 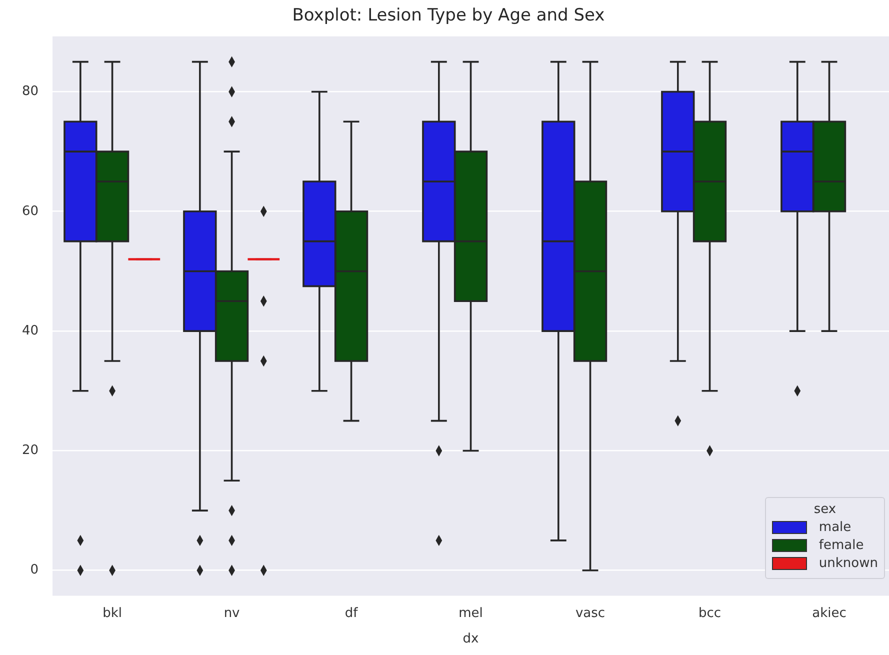 What do you see at coordinates (30, 330) in the screenshot?
I see `y-tick-label: 40` at bounding box center [30, 330].